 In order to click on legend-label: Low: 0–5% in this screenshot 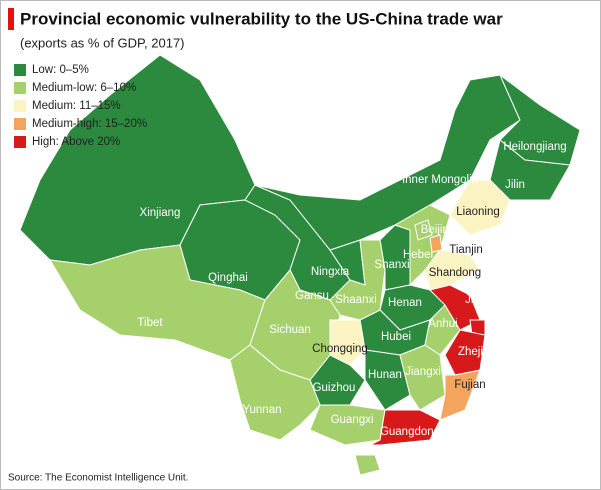, I will do `click(60, 70)`.